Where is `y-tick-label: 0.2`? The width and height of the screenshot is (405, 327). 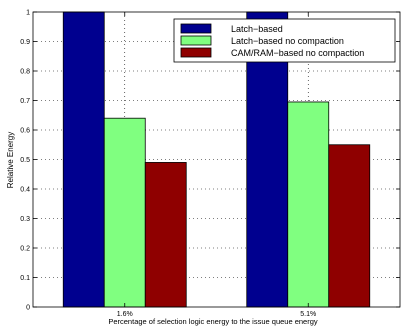
y-tick-label: 0.2 is located at coordinates (25, 249).